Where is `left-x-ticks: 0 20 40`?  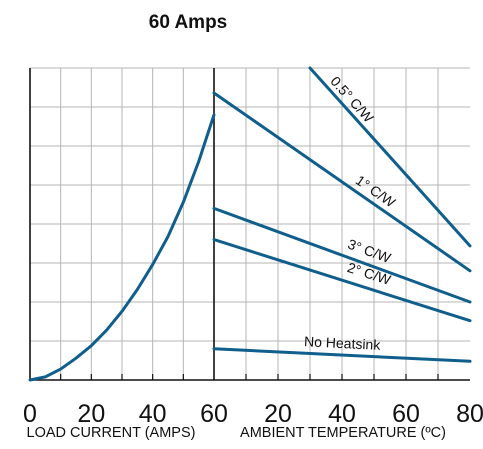 left-x-ticks: 0 20 40 is located at coordinates (103, 401).